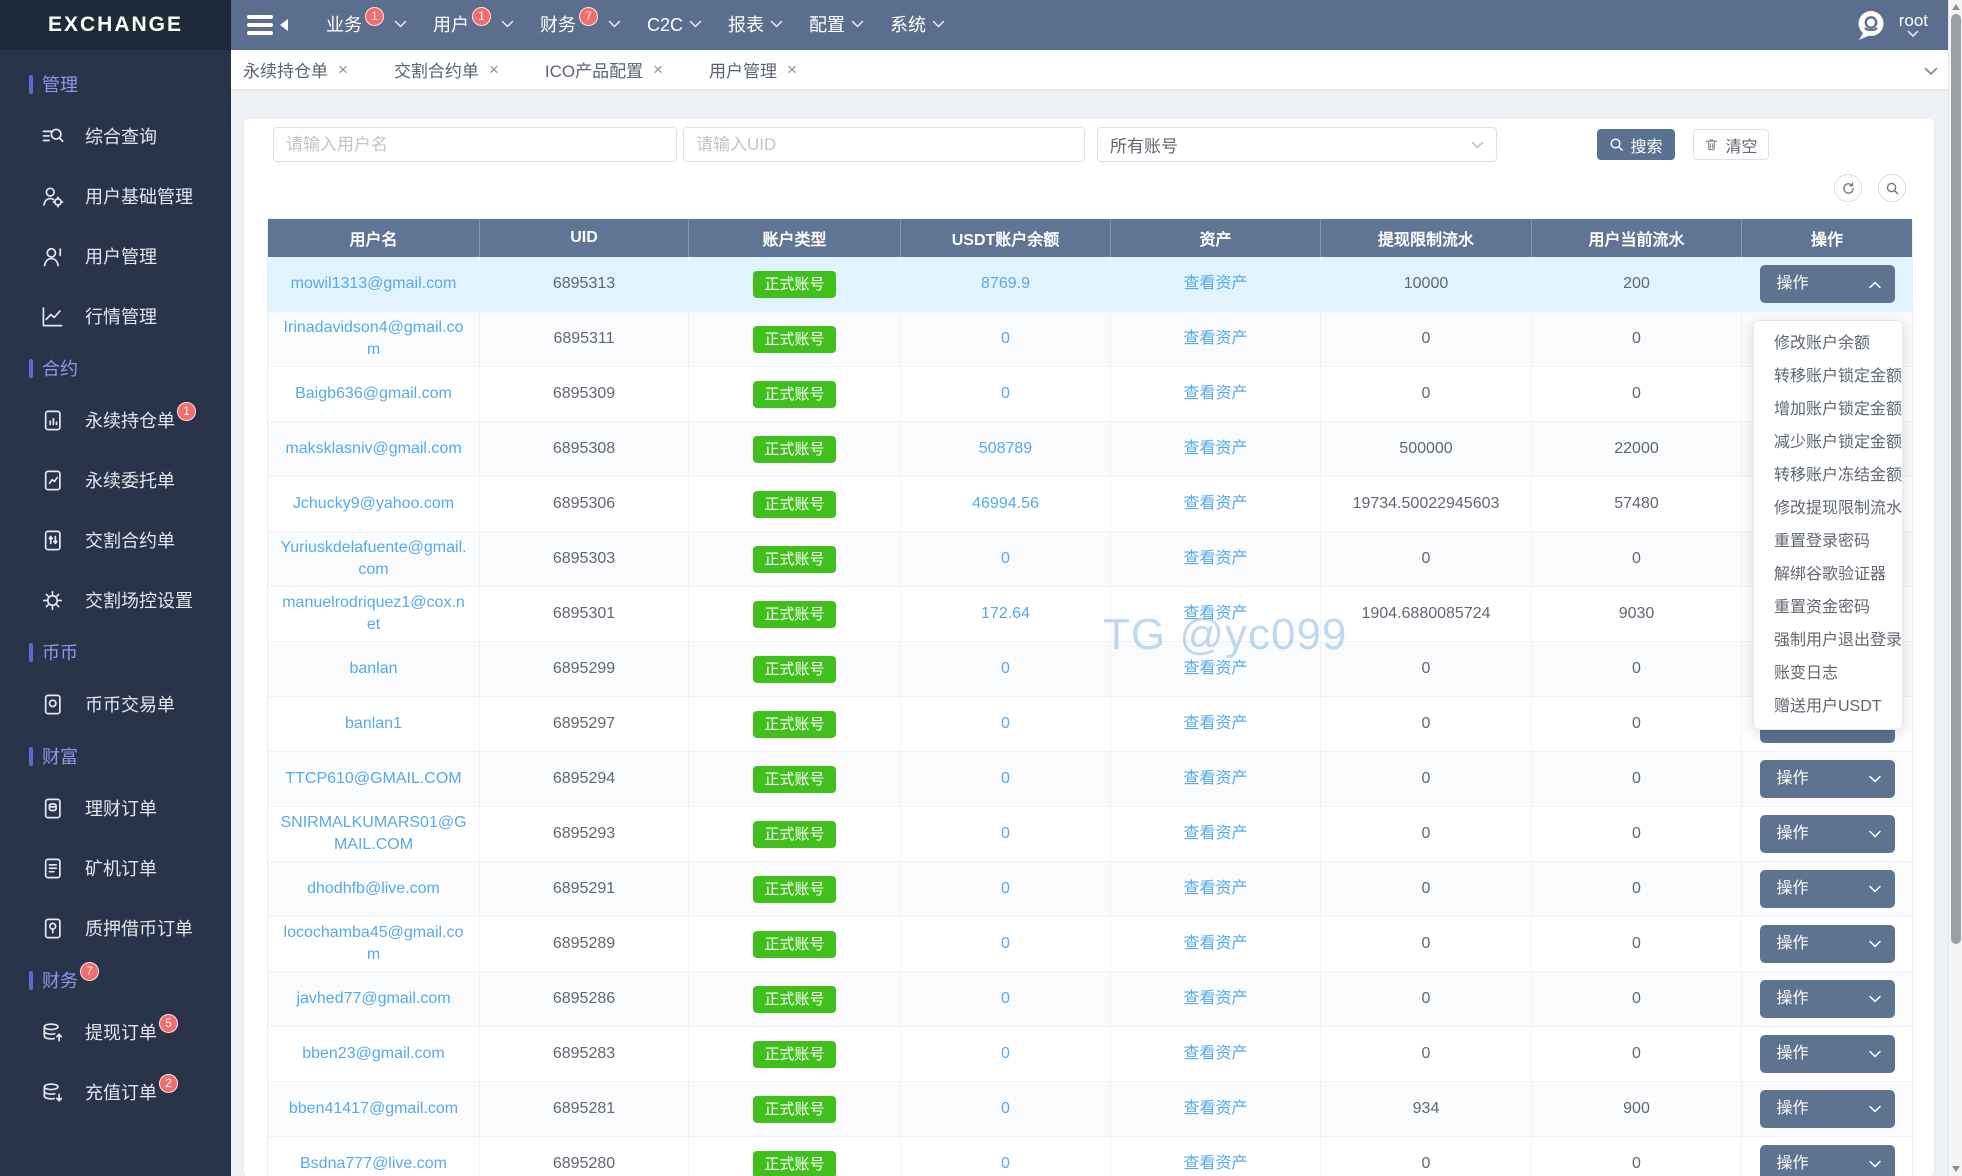 Image resolution: width=1962 pixels, height=1176 pixels. Describe the element at coordinates (1822, 343) in the screenshot. I see `action-menu-item: 修改账户余额` at that location.